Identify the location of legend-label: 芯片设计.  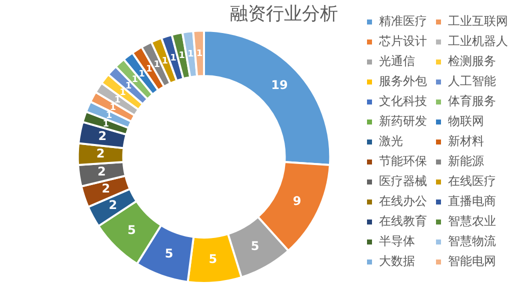
(402, 41).